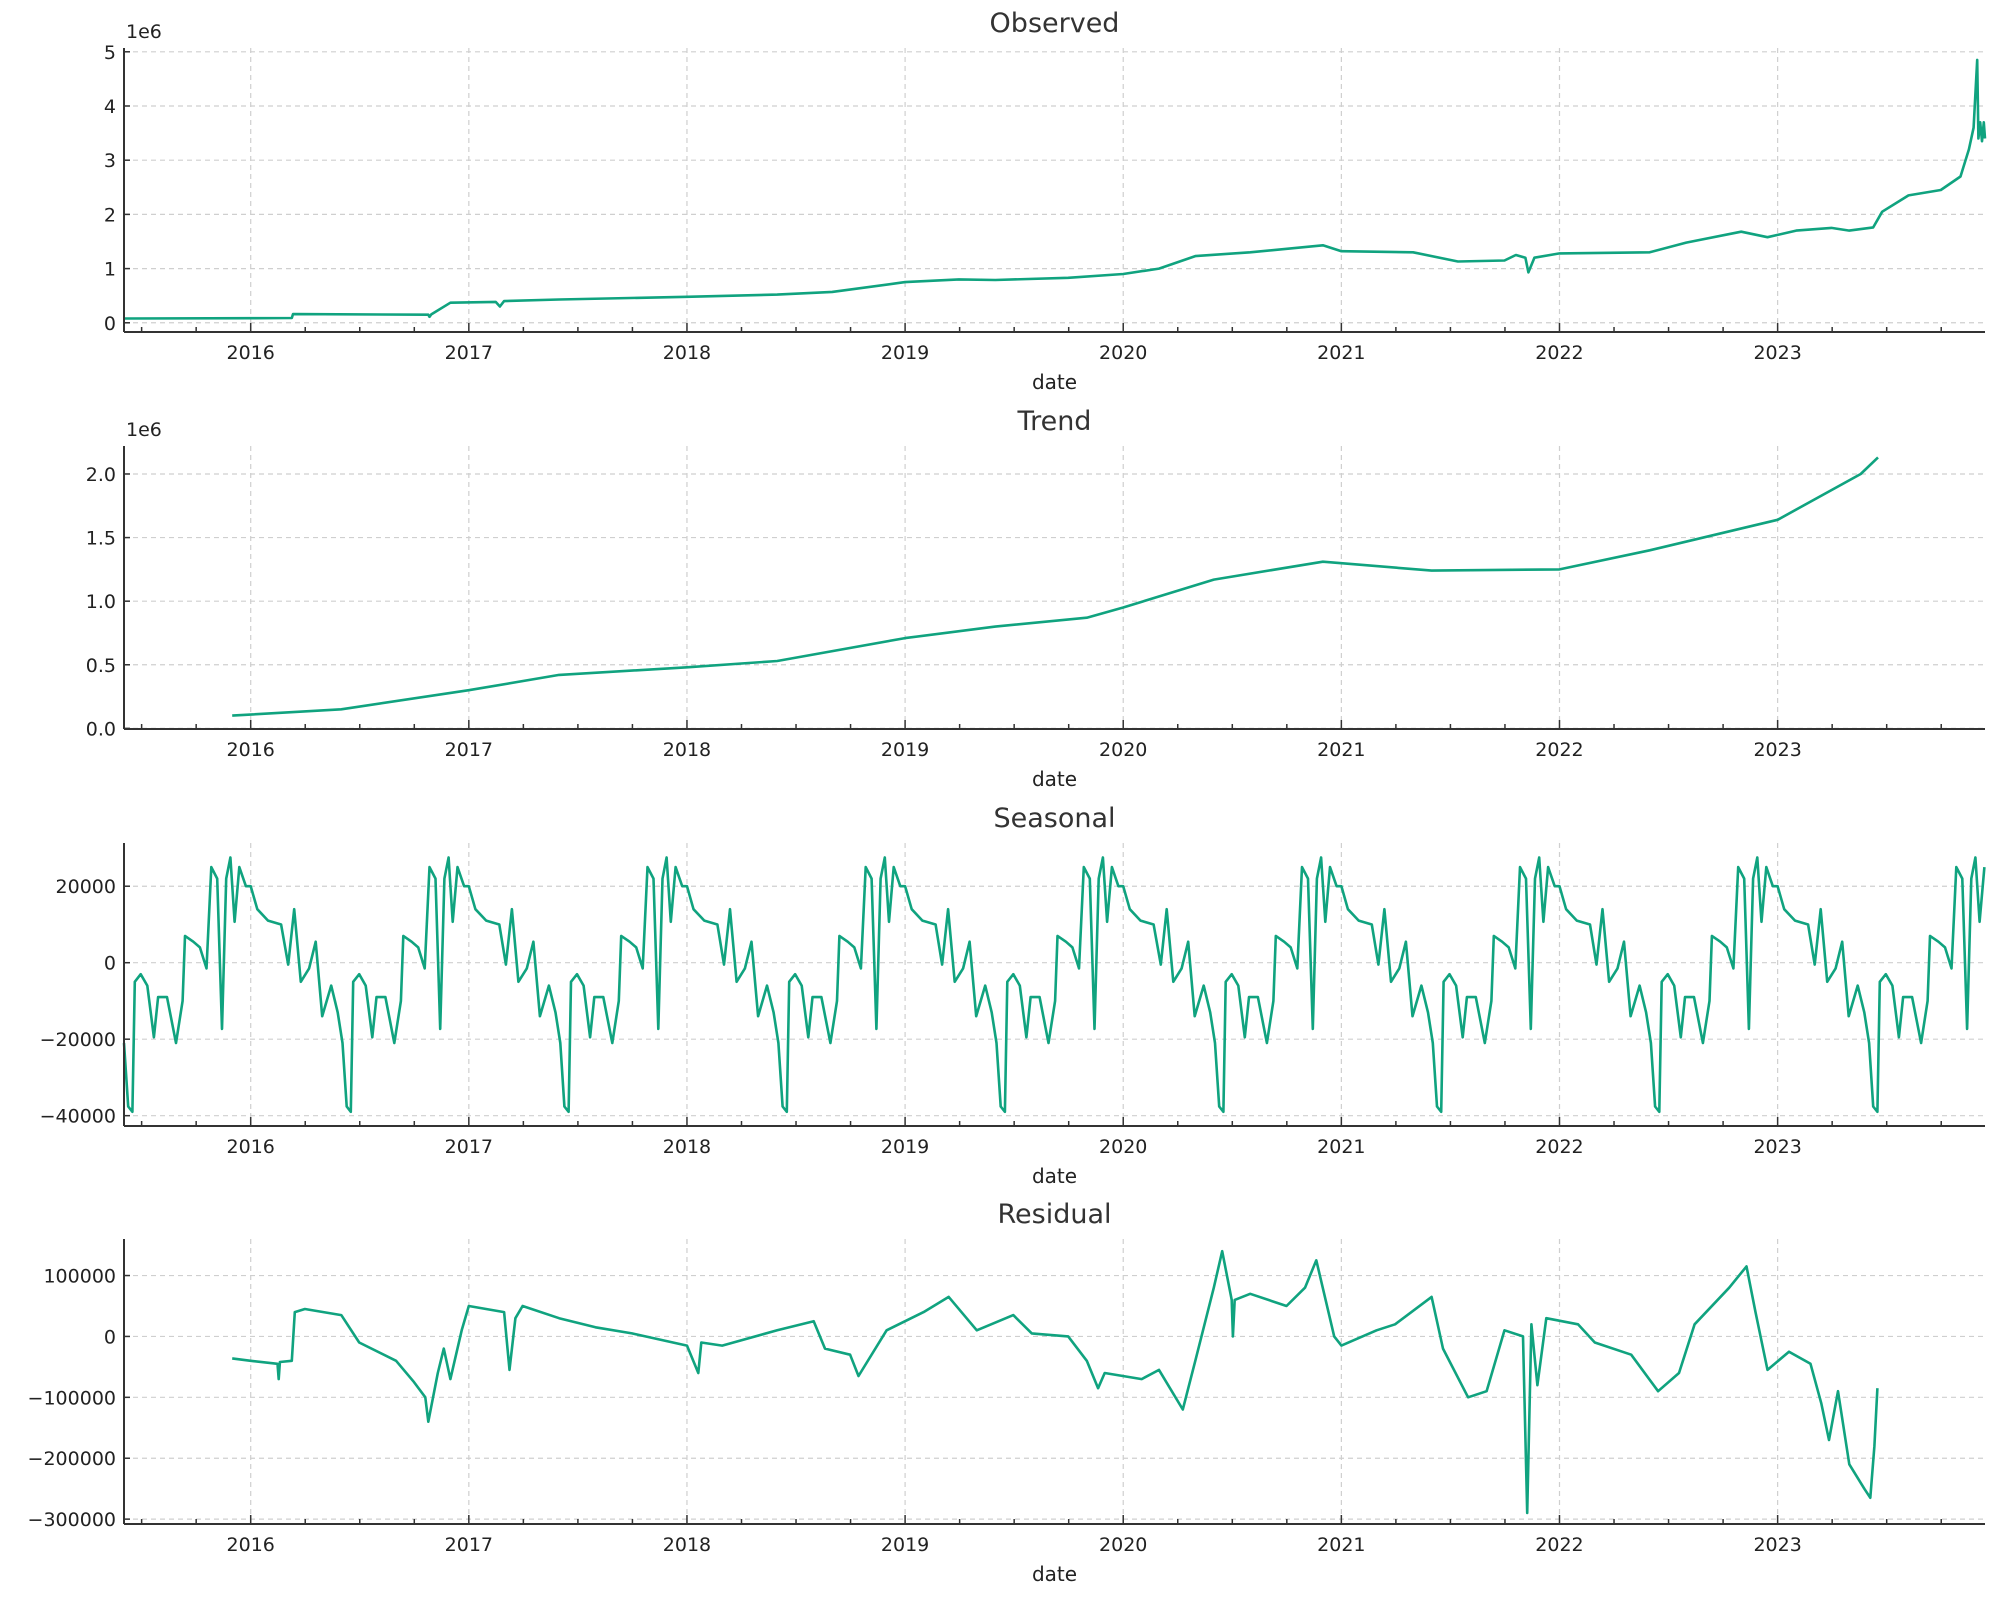 Image resolution: width=1999 pixels, height=1597 pixels. Describe the element at coordinates (78, 1117) in the screenshot. I see `y-tick-label: −40000` at that location.